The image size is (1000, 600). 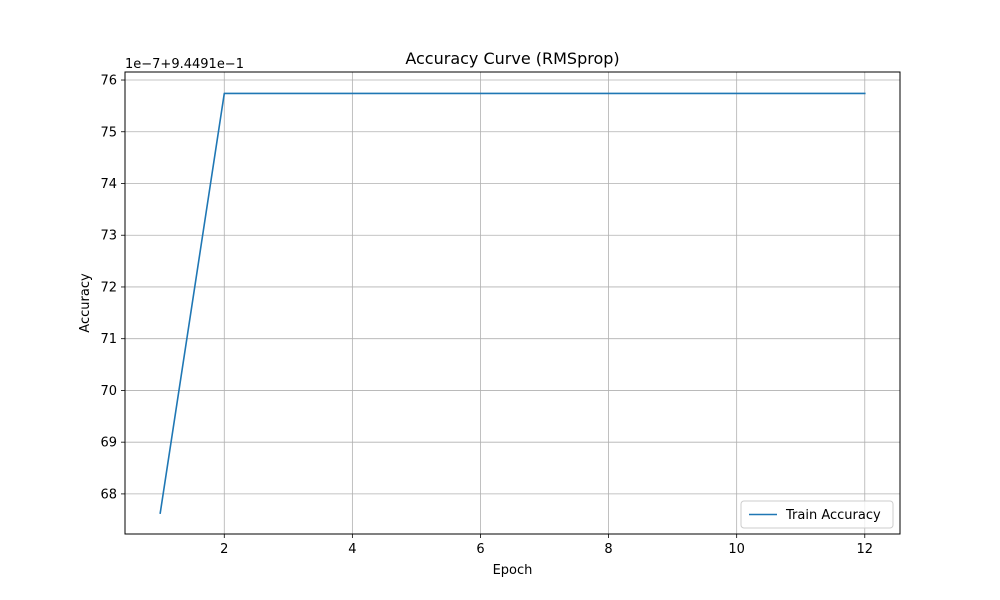 I want to click on x-tick-label: 4, so click(x=352, y=549).